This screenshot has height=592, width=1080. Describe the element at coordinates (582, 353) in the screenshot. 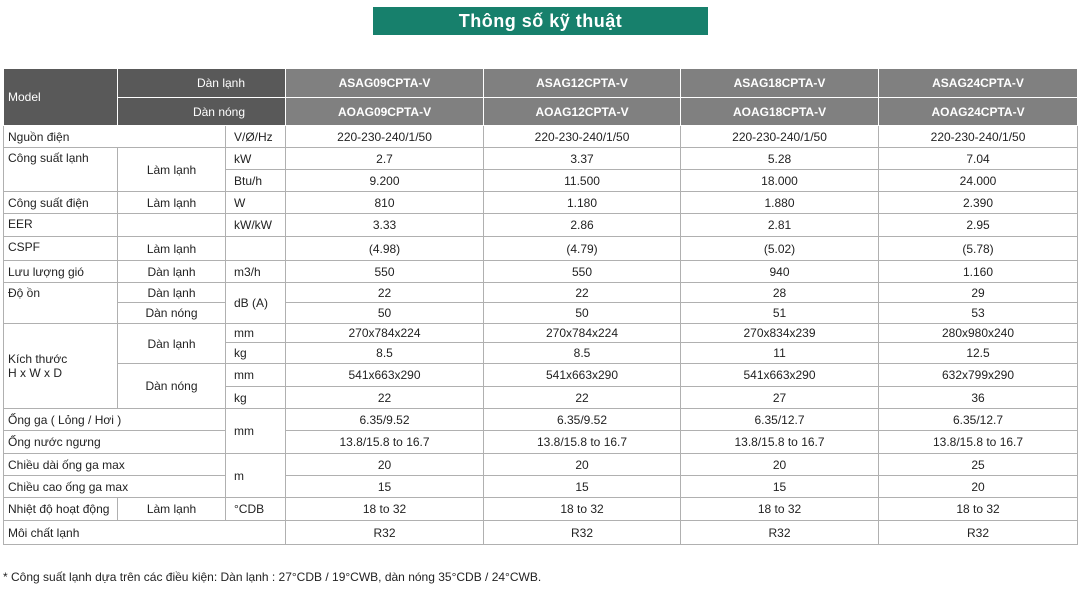

I see `value-cell: 8.5` at that location.